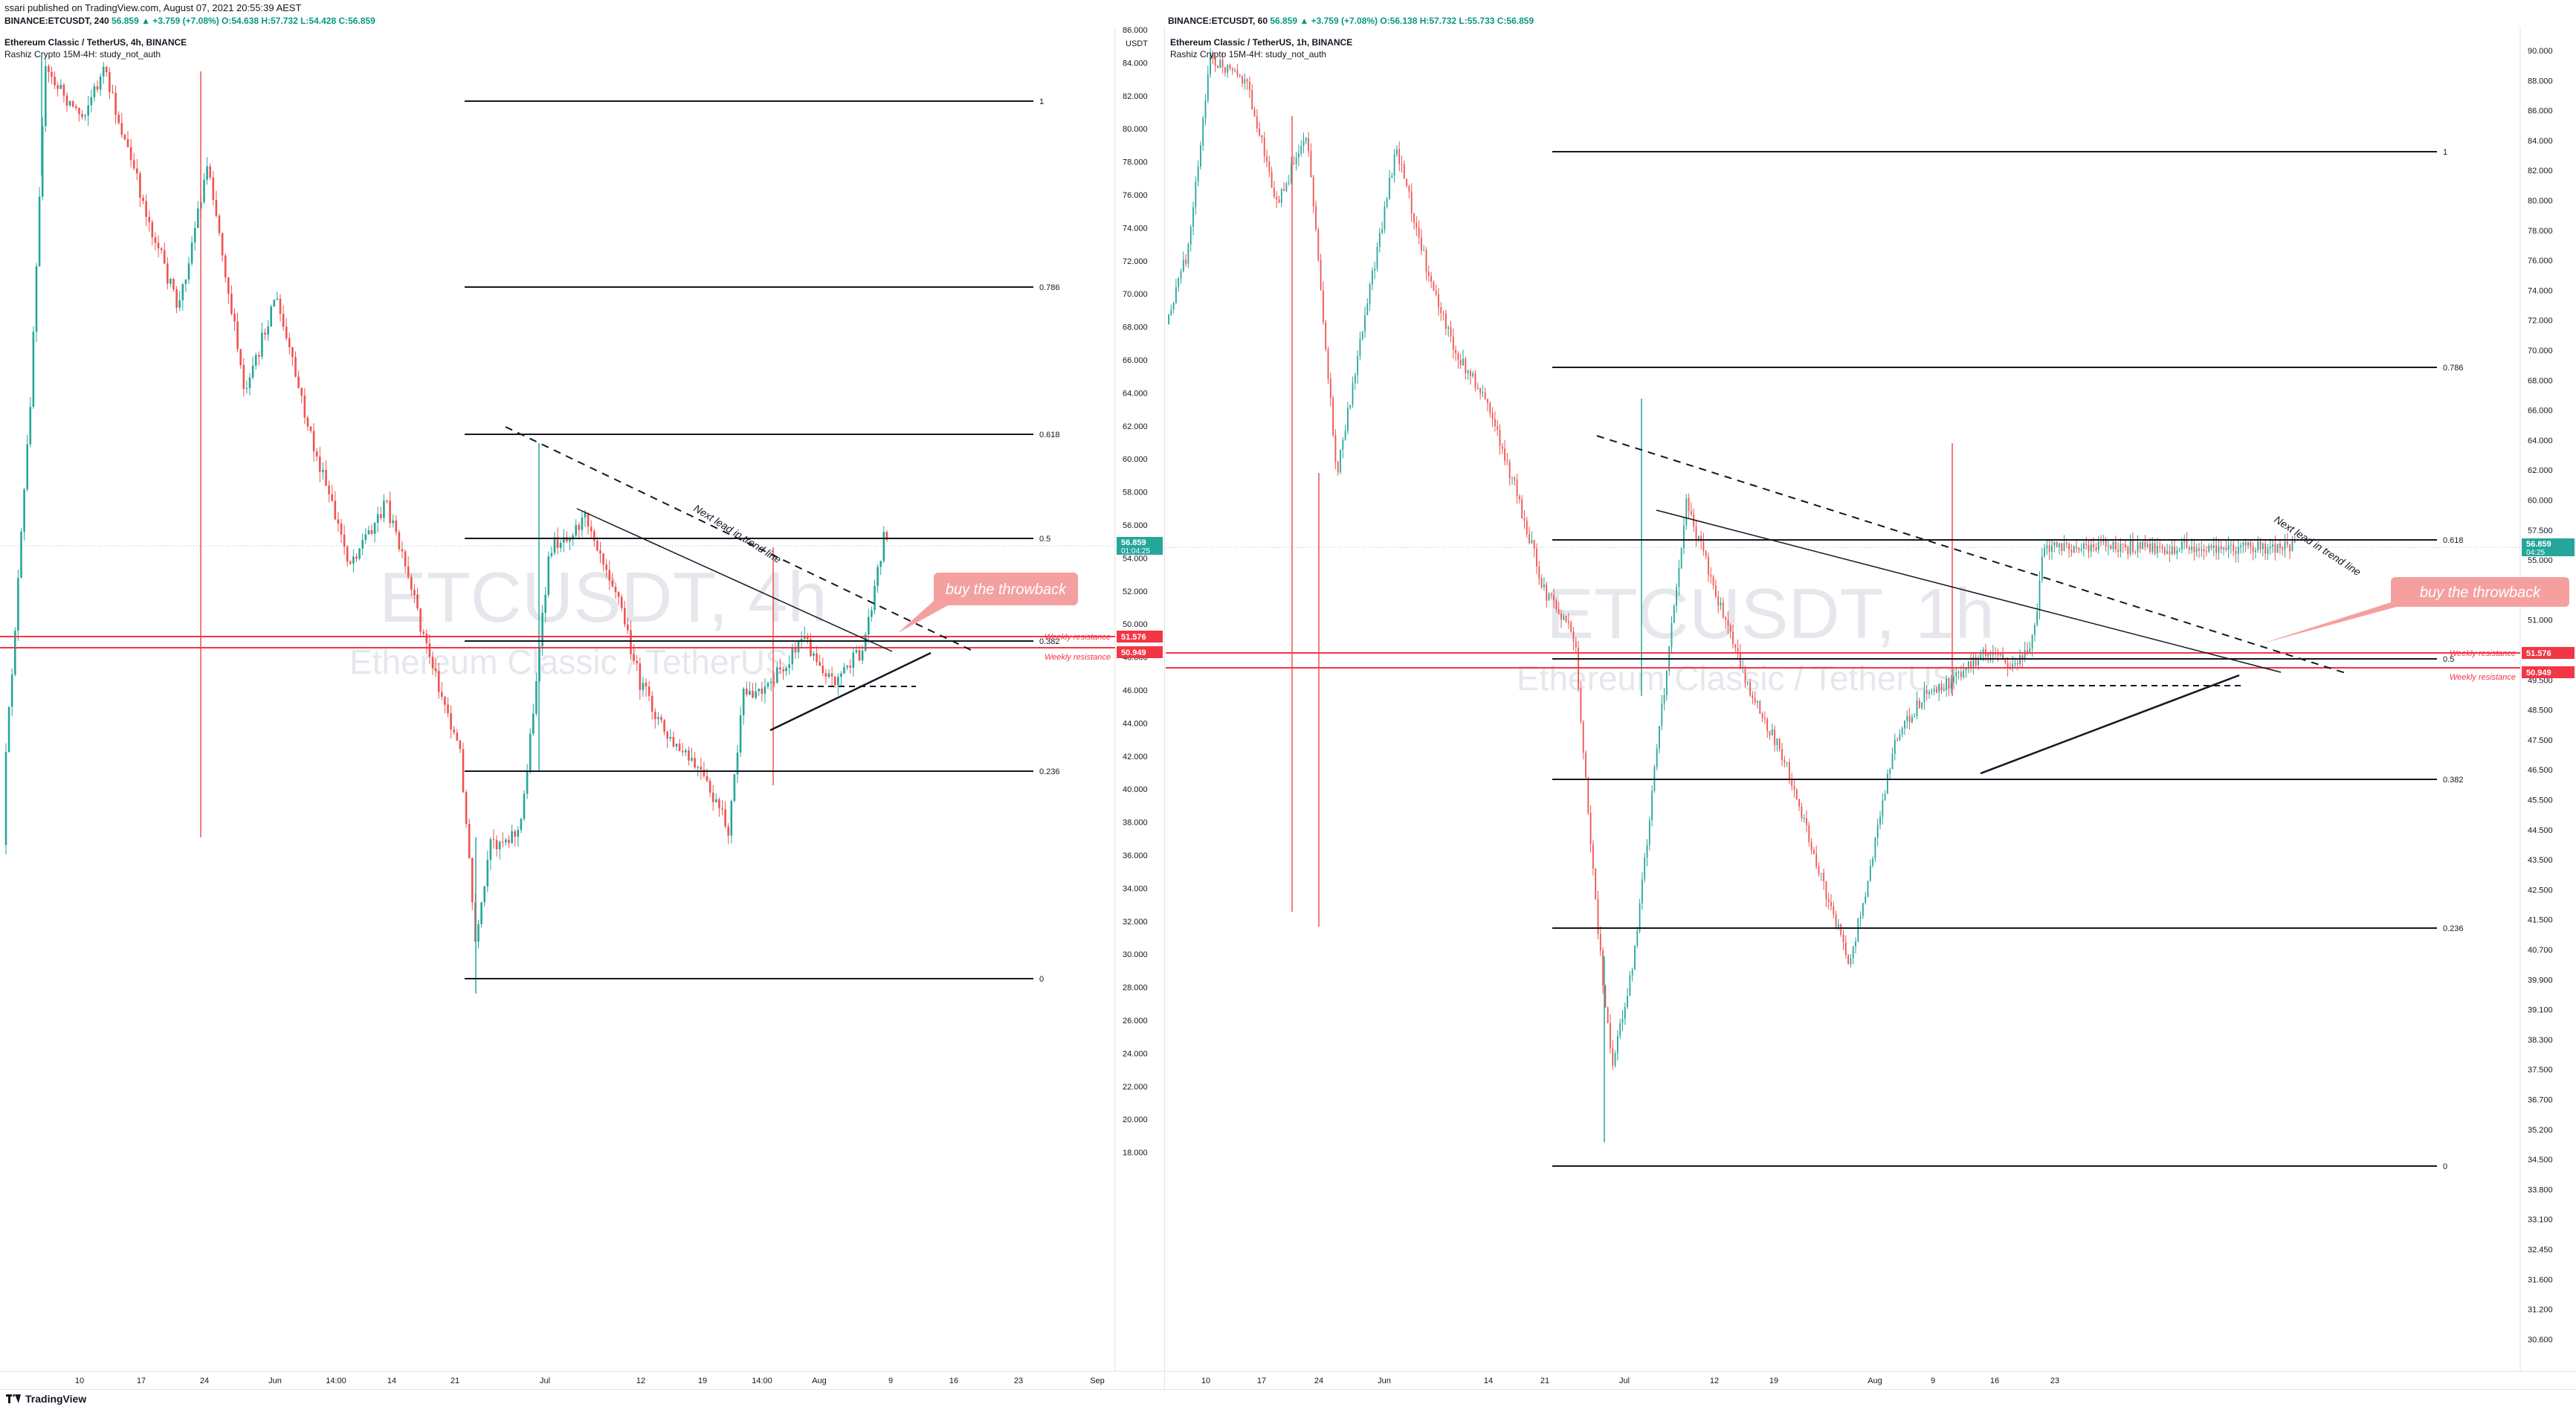 This screenshot has height=1407, width=2576. I want to click on price-label: 66.000, so click(1135, 360).